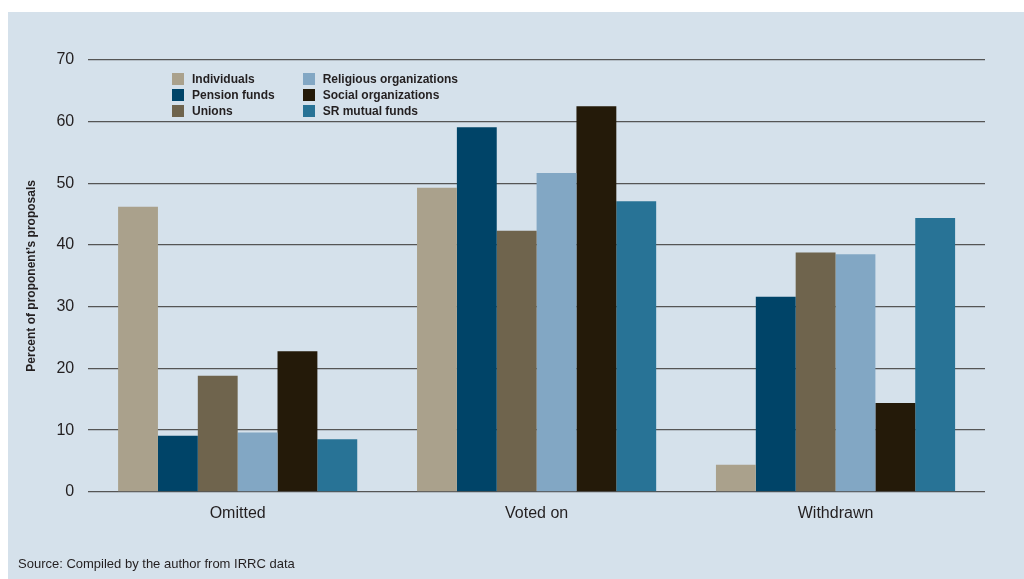 The width and height of the screenshot is (1024, 579). I want to click on y-tick-label: 0, so click(70, 491).